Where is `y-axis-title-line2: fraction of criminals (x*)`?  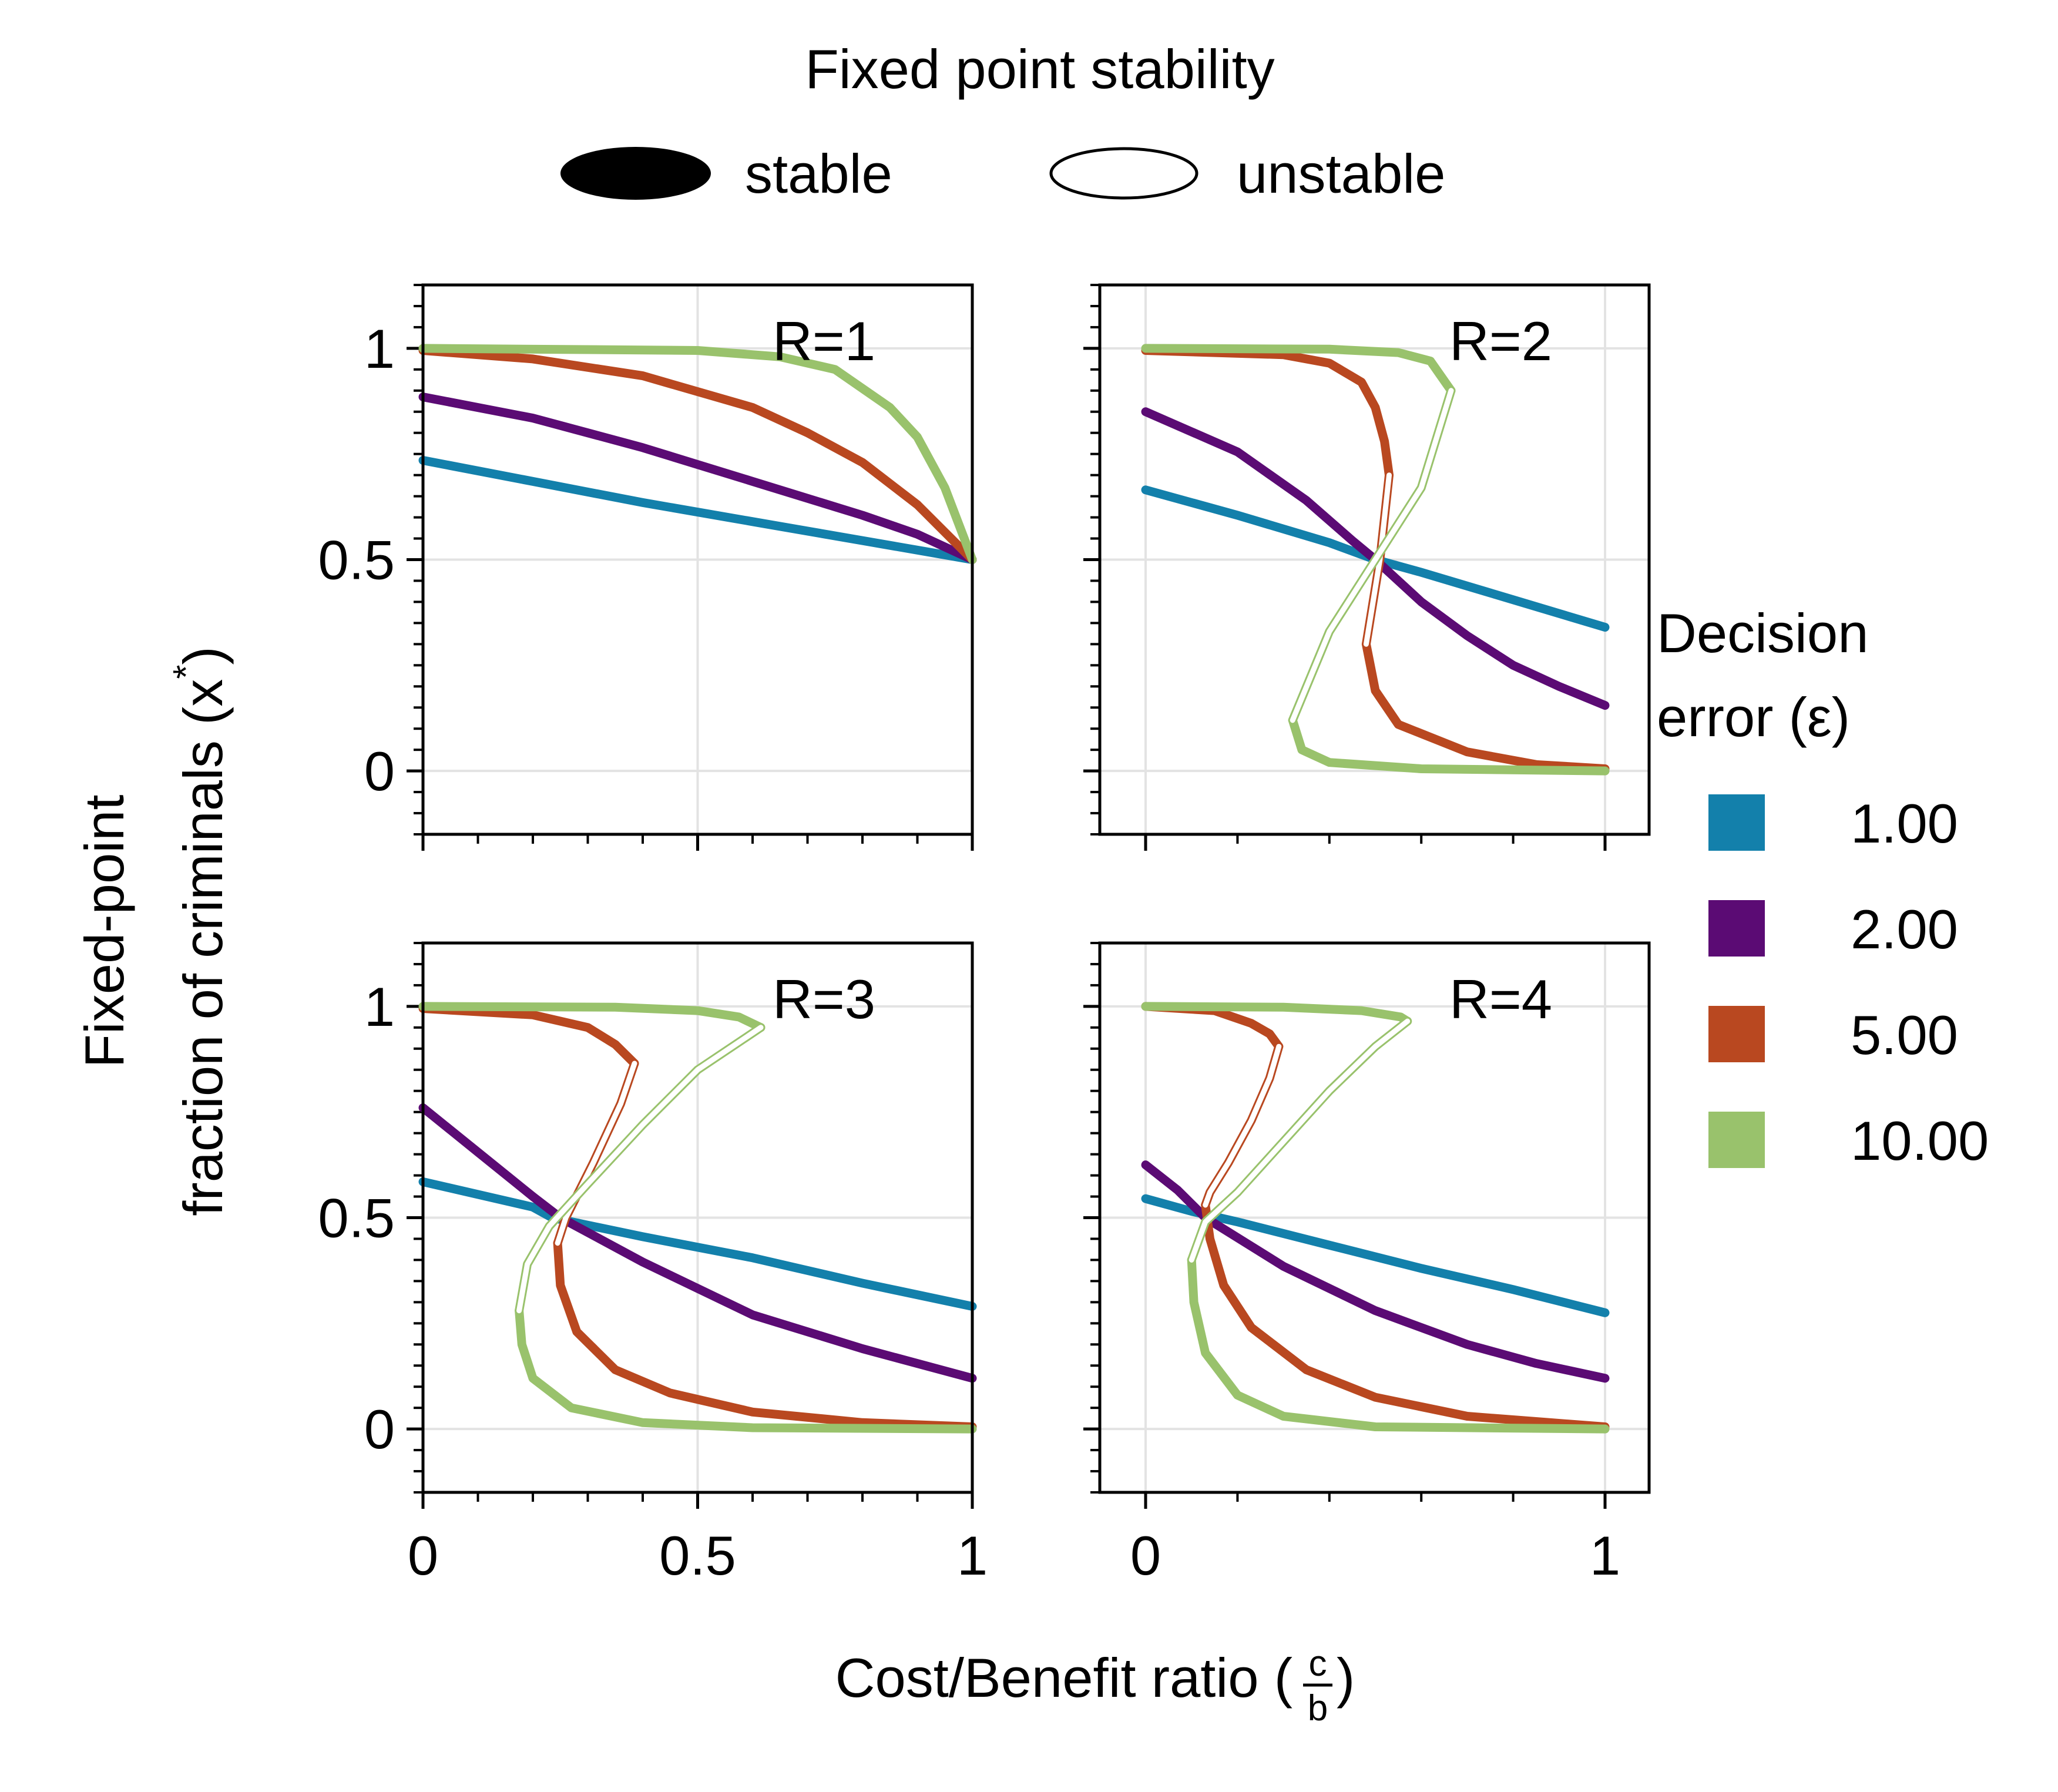
y-axis-title-line2: fraction of criminals (x*) is located at coordinates (200, 931).